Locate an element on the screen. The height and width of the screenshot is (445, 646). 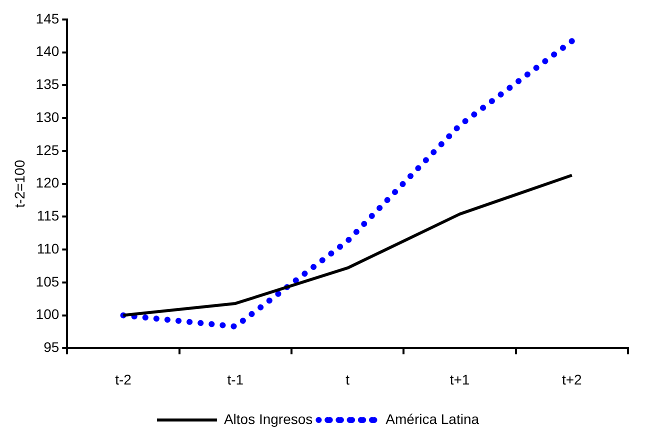
y-tick-label: 145 is located at coordinates (48, 18).